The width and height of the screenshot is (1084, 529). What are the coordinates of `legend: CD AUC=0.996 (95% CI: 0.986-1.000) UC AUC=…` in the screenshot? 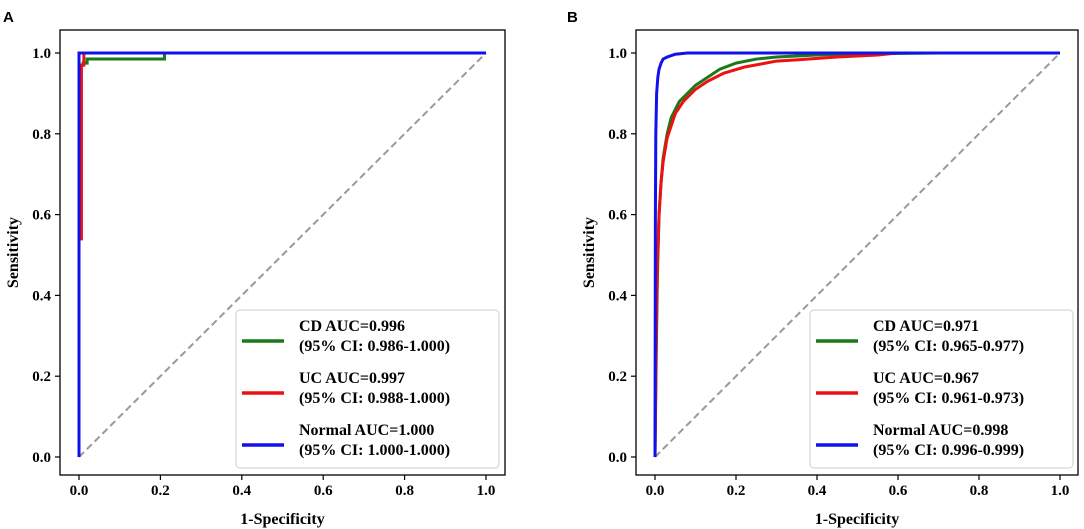 It's located at (367, 389).